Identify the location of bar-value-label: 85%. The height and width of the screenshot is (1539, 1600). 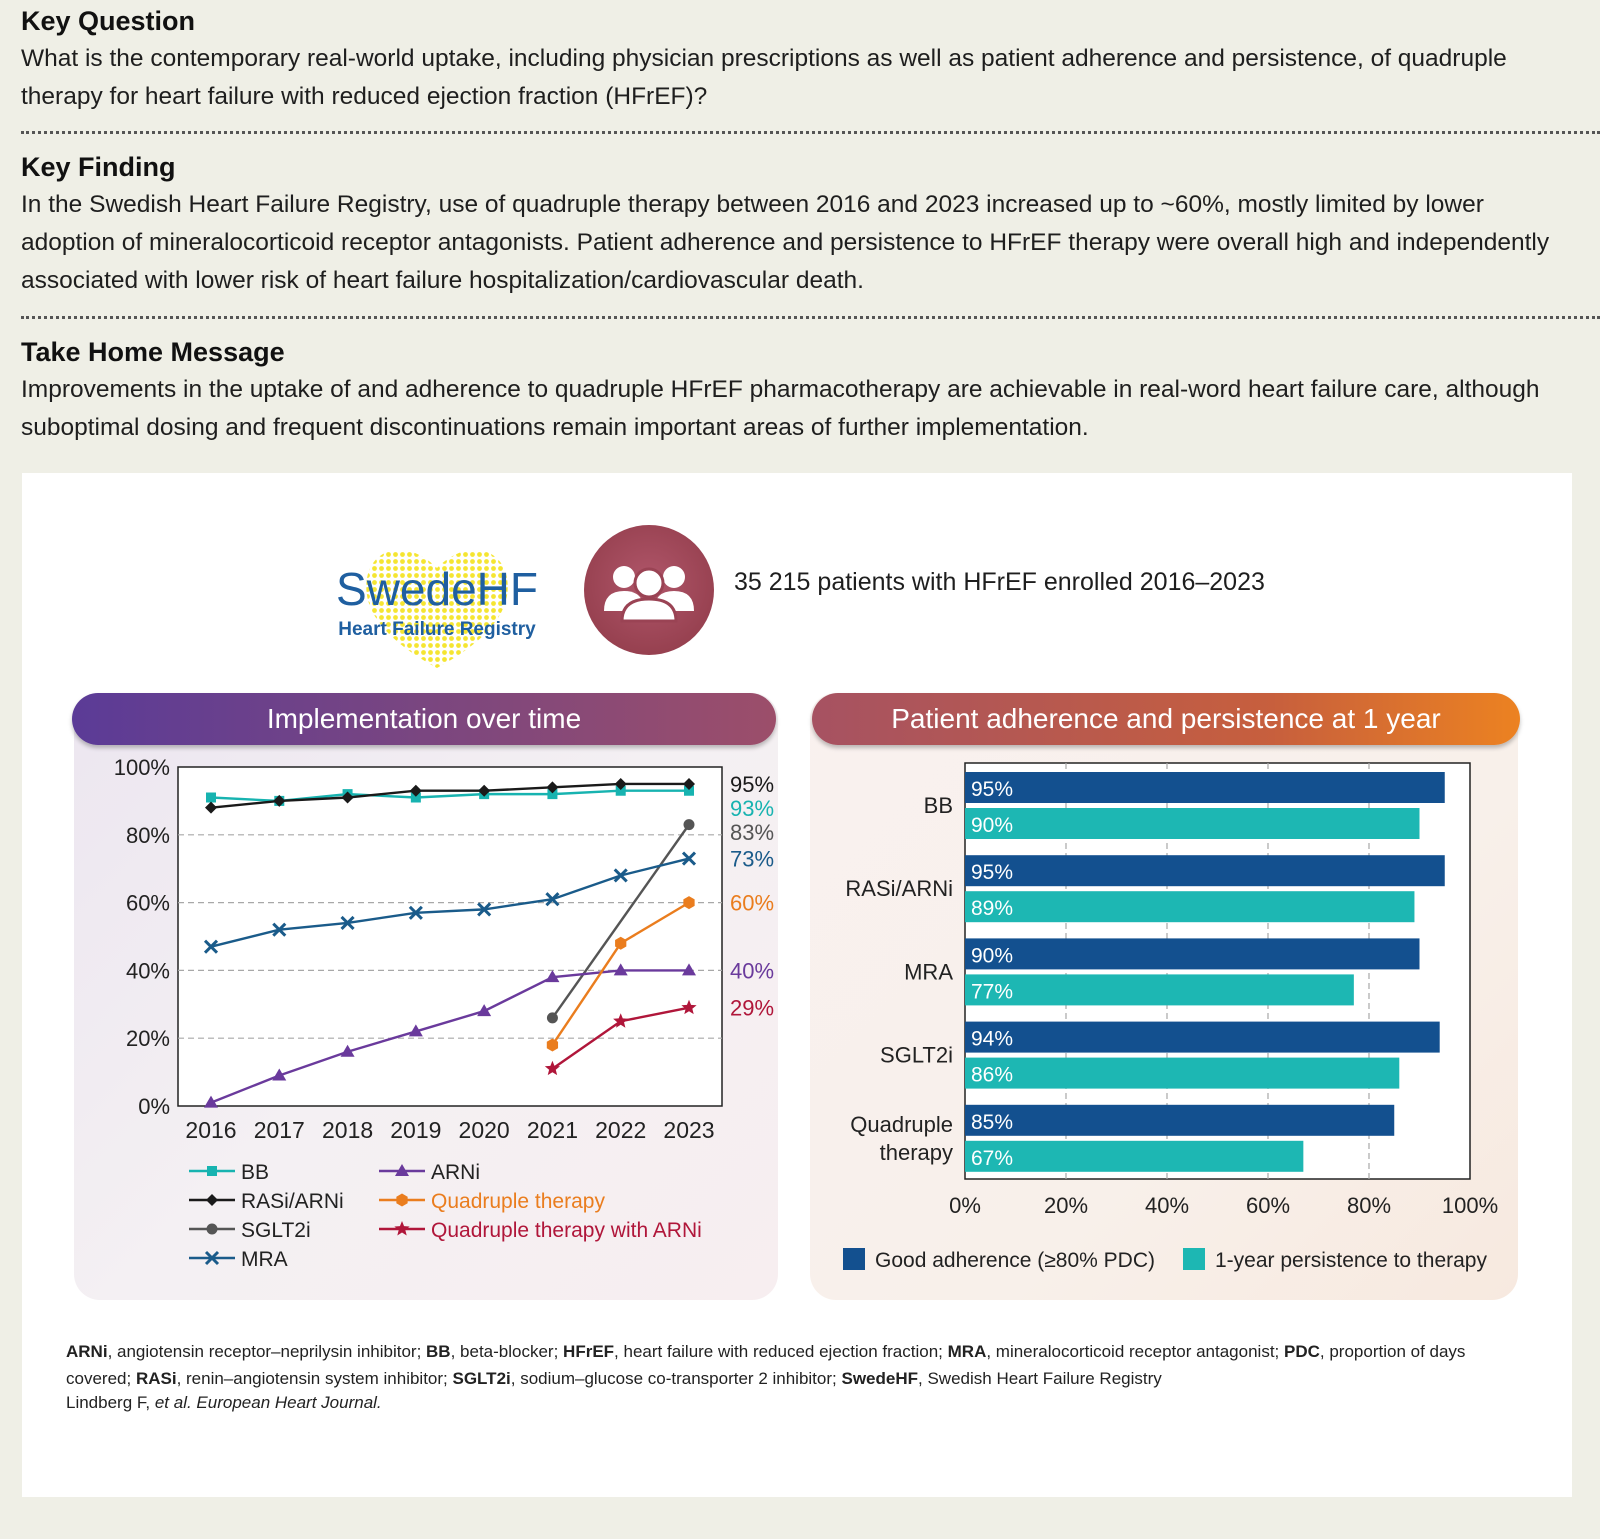
(992, 1122).